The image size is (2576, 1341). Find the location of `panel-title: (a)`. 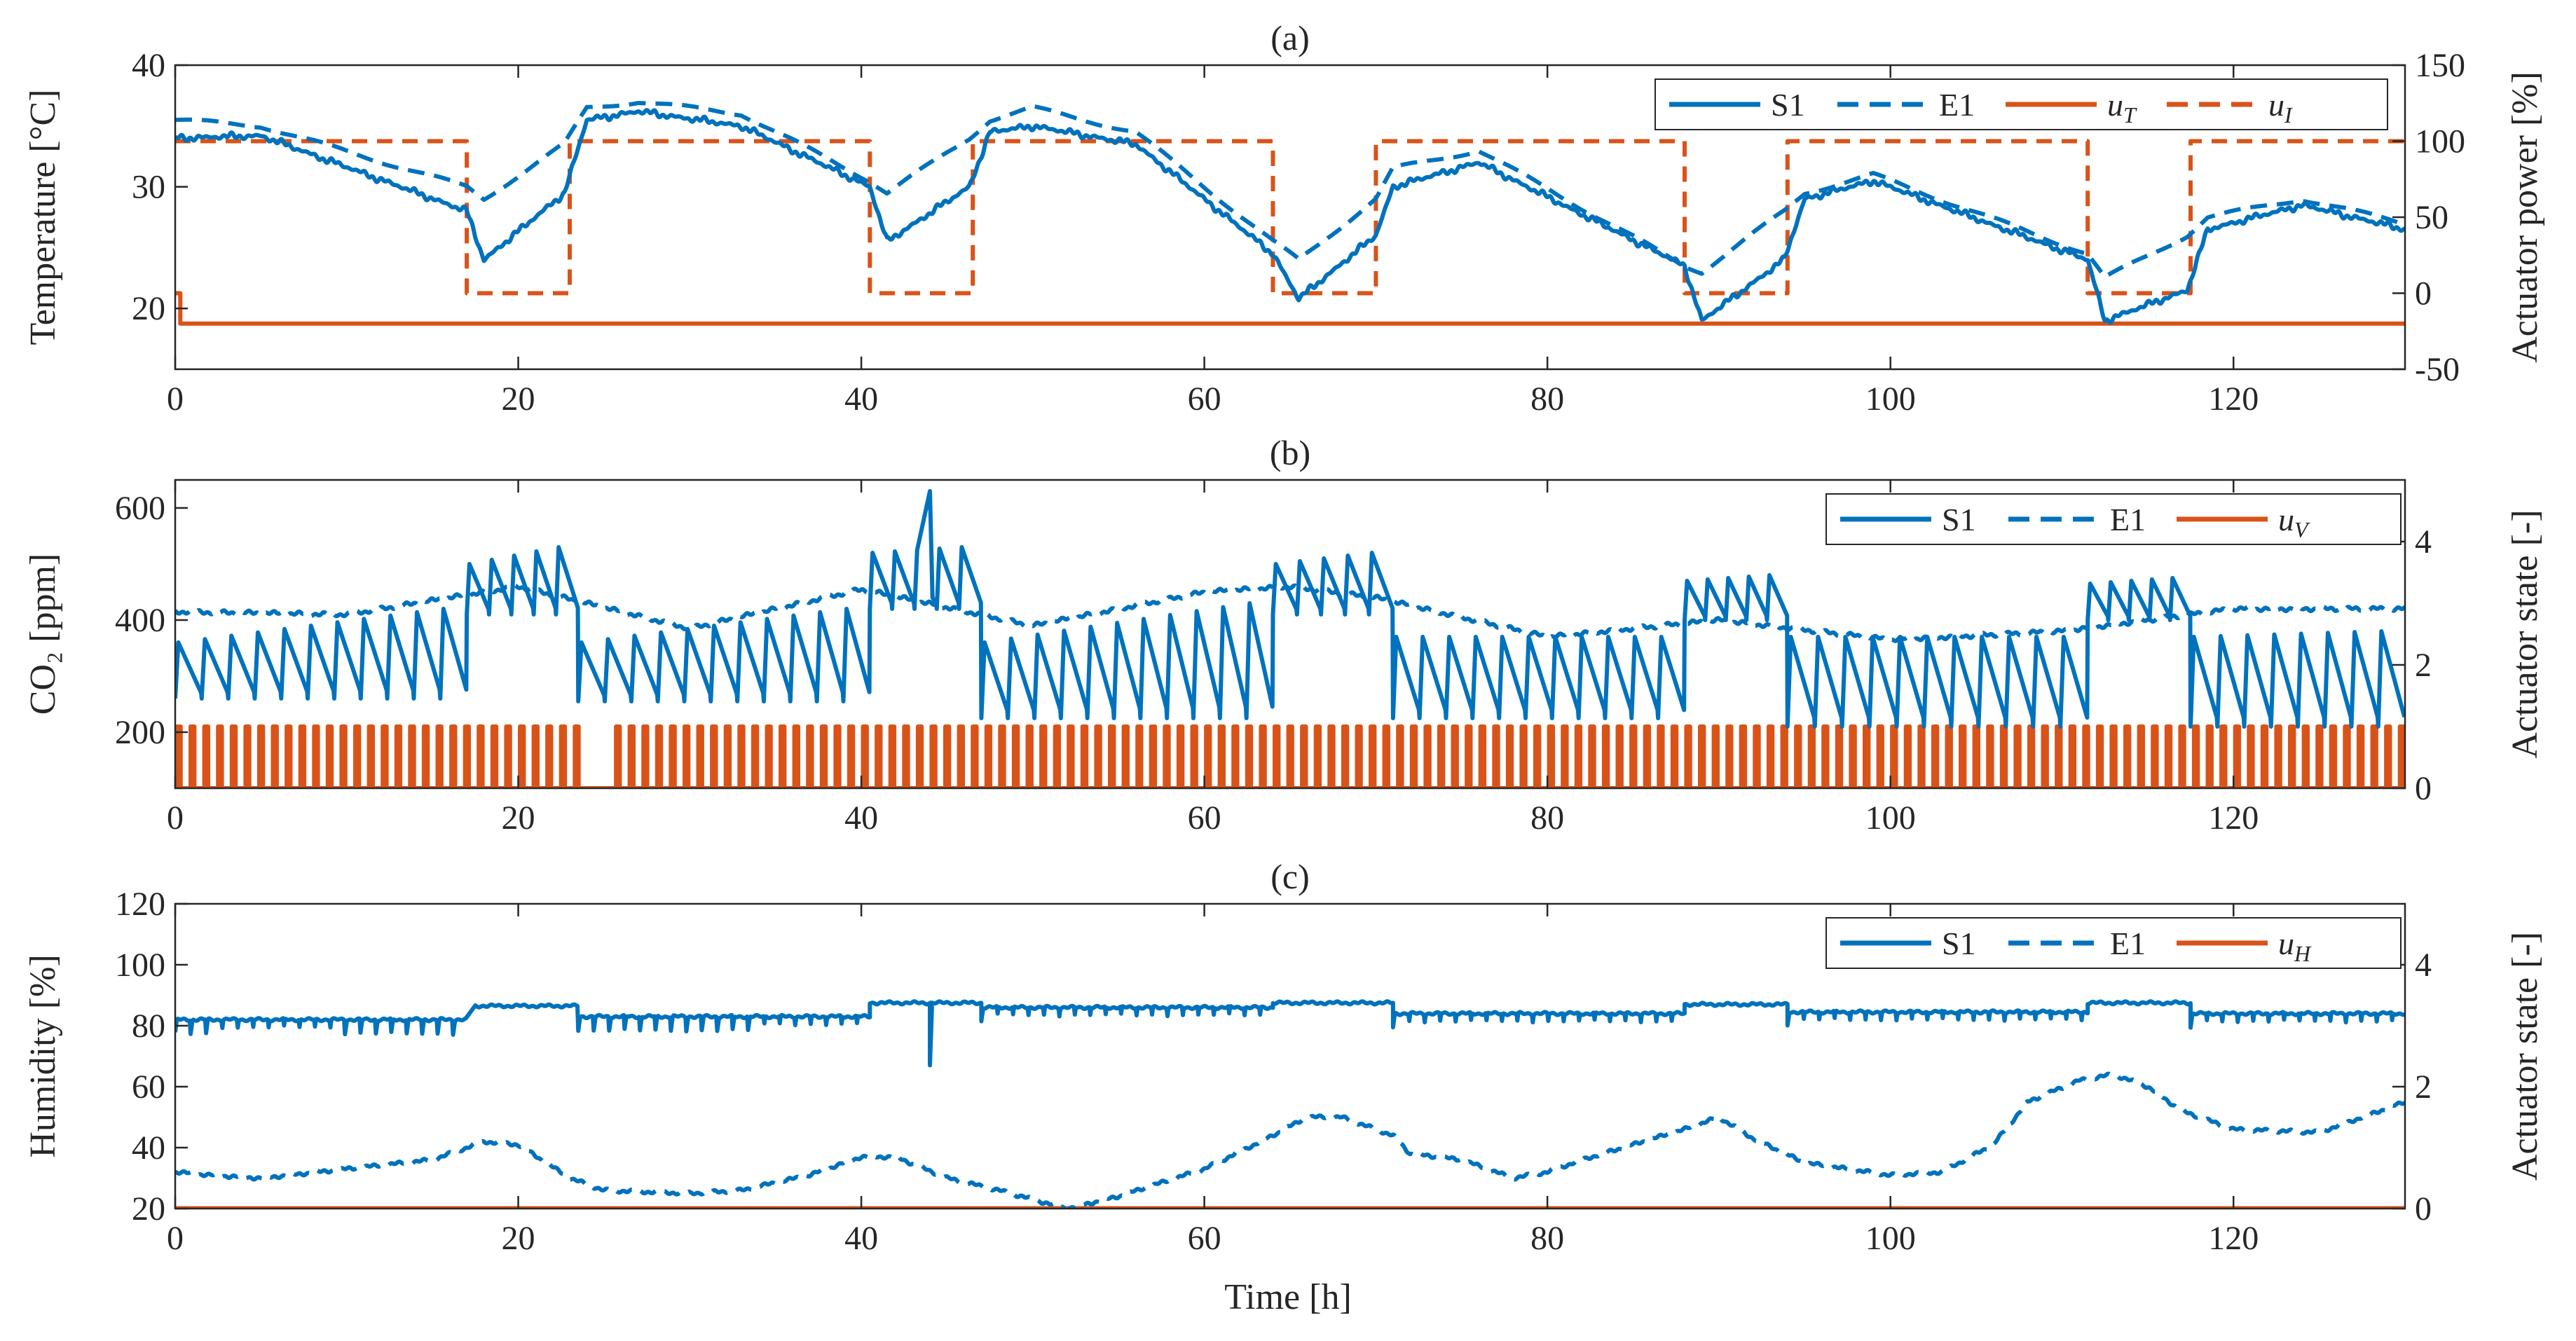

panel-title: (a) is located at coordinates (1290, 38).